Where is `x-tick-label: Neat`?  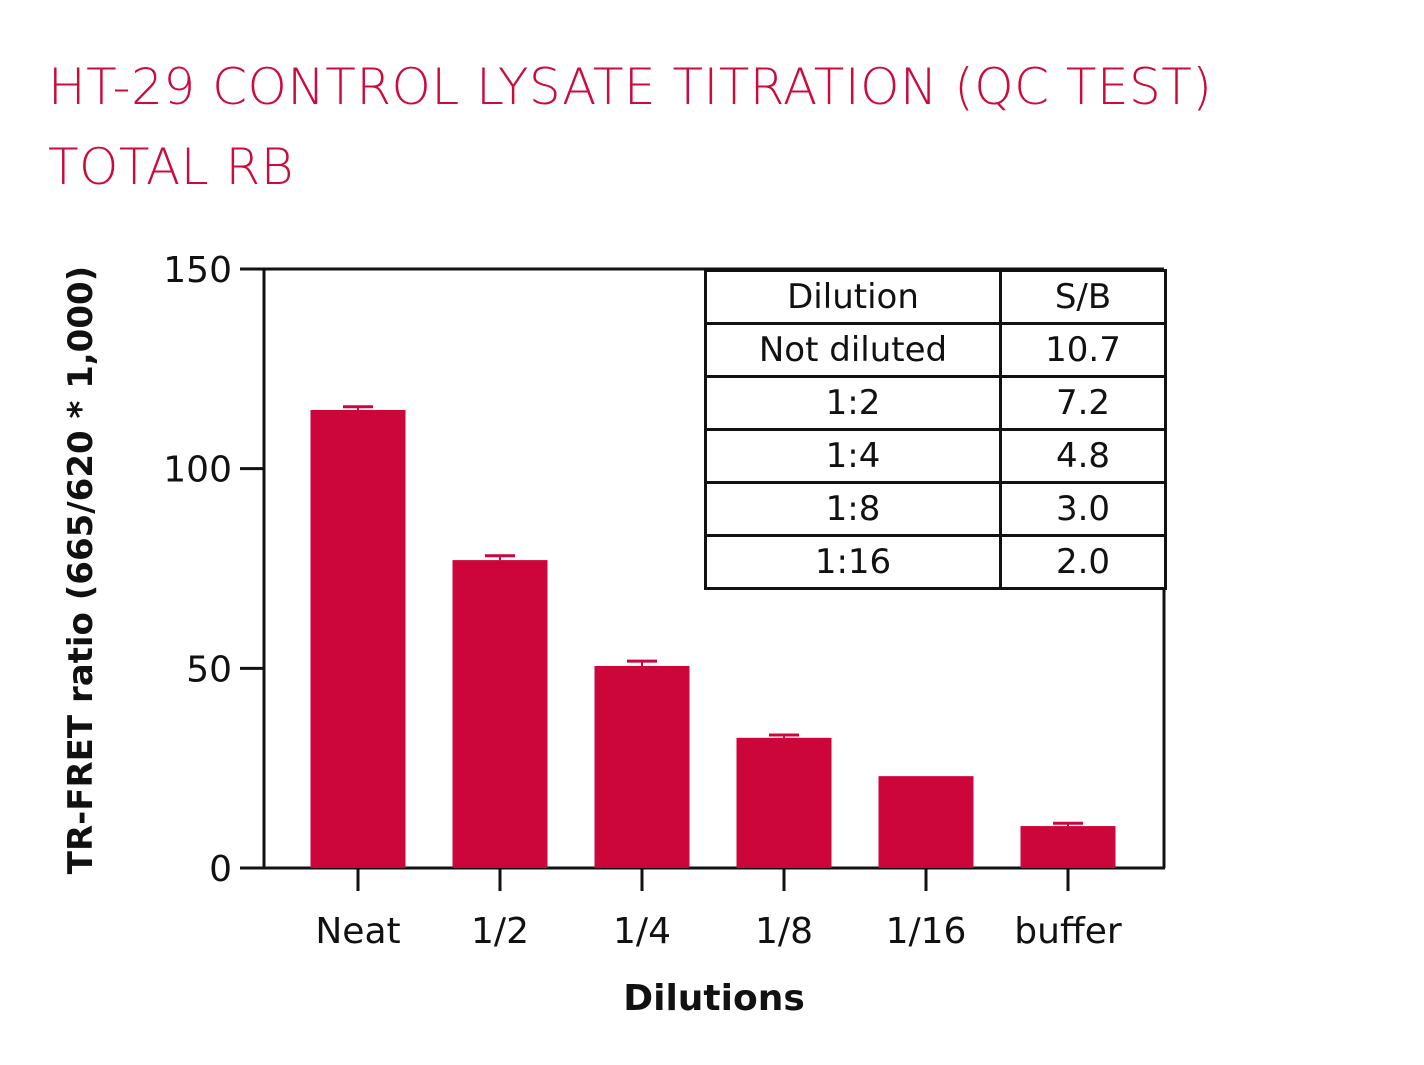
x-tick-label: Neat is located at coordinates (357, 931).